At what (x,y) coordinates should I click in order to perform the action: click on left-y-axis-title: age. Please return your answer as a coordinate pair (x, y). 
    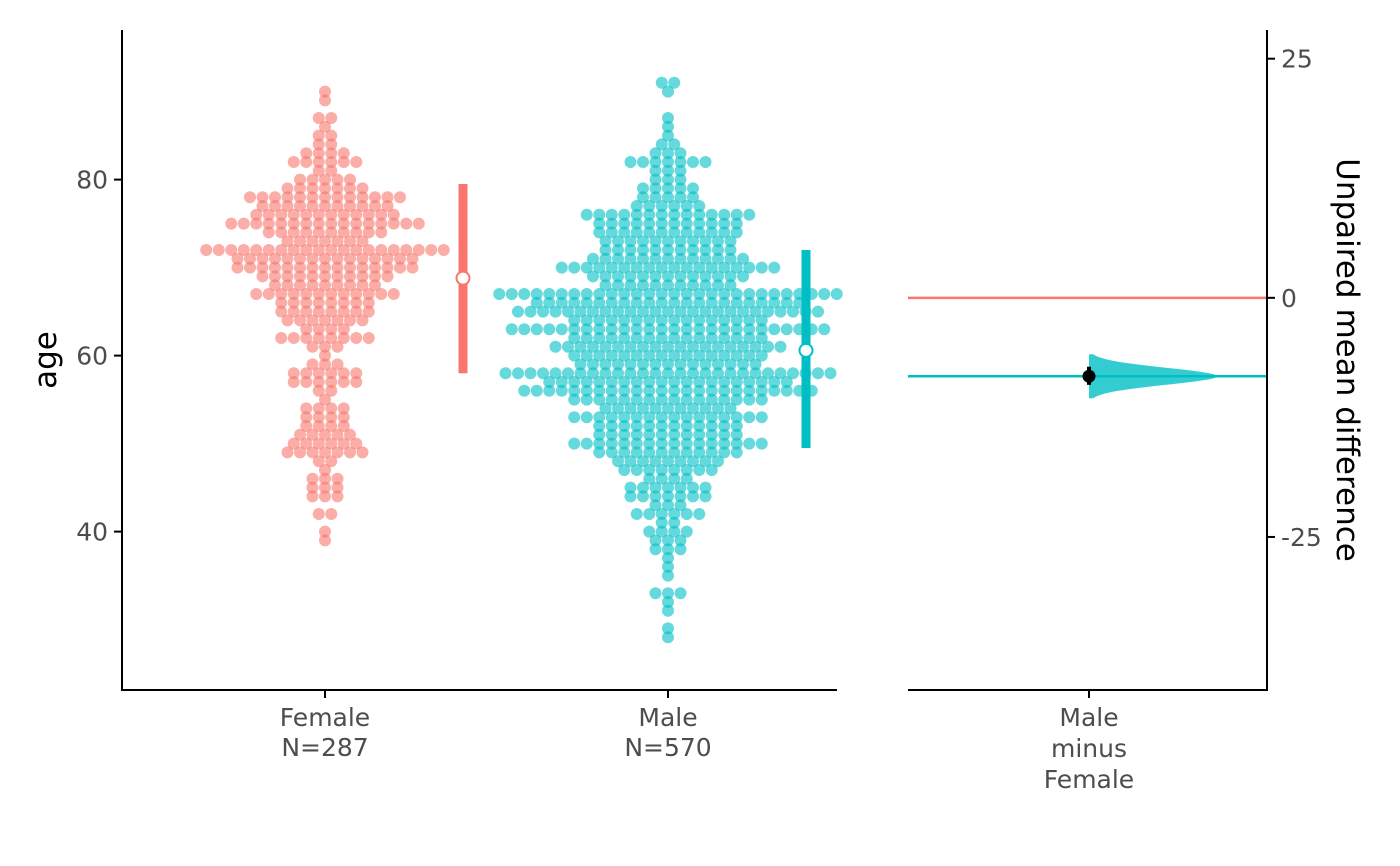
    Looking at the image, I should click on (46, 360).